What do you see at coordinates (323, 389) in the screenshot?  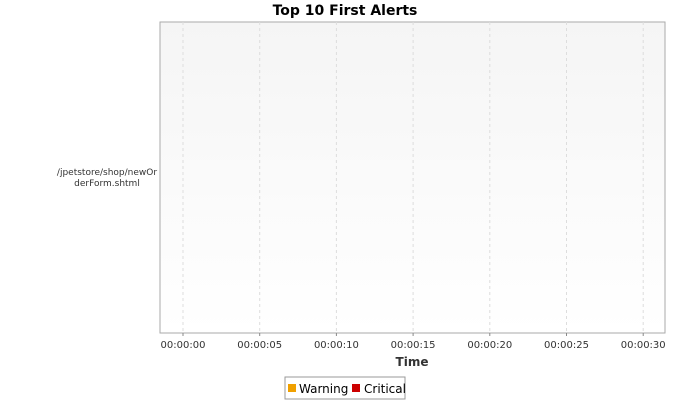 I see `legend-label-warning: Warning` at bounding box center [323, 389].